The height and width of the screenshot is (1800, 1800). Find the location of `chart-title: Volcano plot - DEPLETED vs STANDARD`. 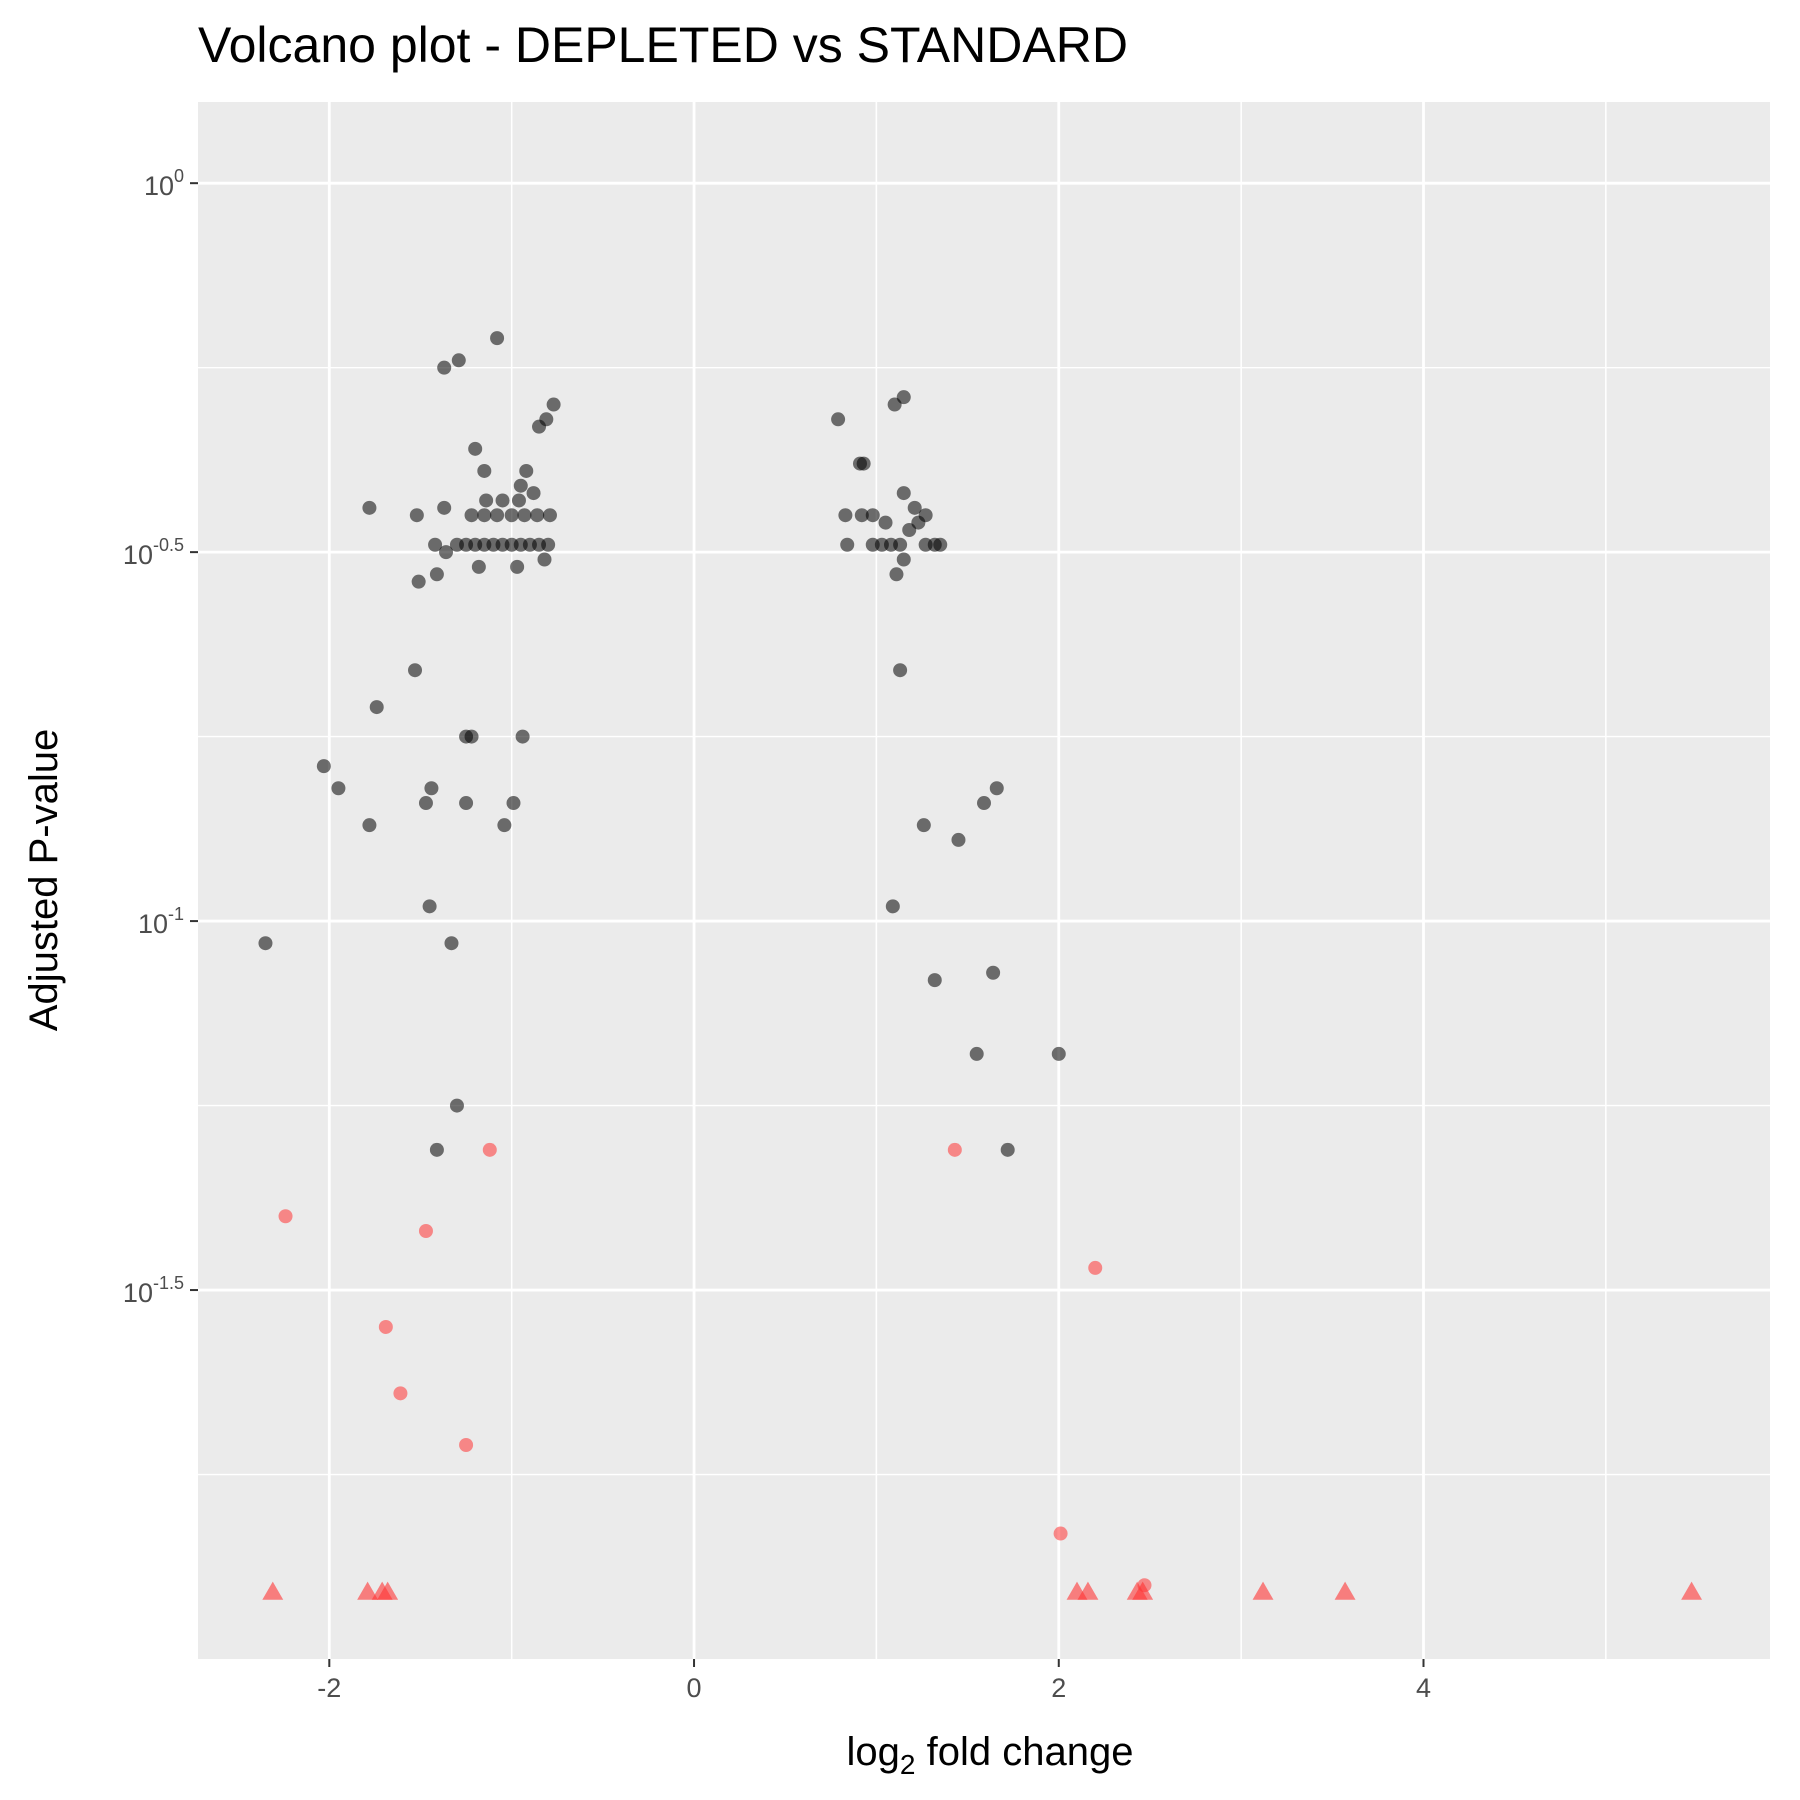

chart-title: Volcano plot - DEPLETED vs STANDARD is located at coordinates (663, 45).